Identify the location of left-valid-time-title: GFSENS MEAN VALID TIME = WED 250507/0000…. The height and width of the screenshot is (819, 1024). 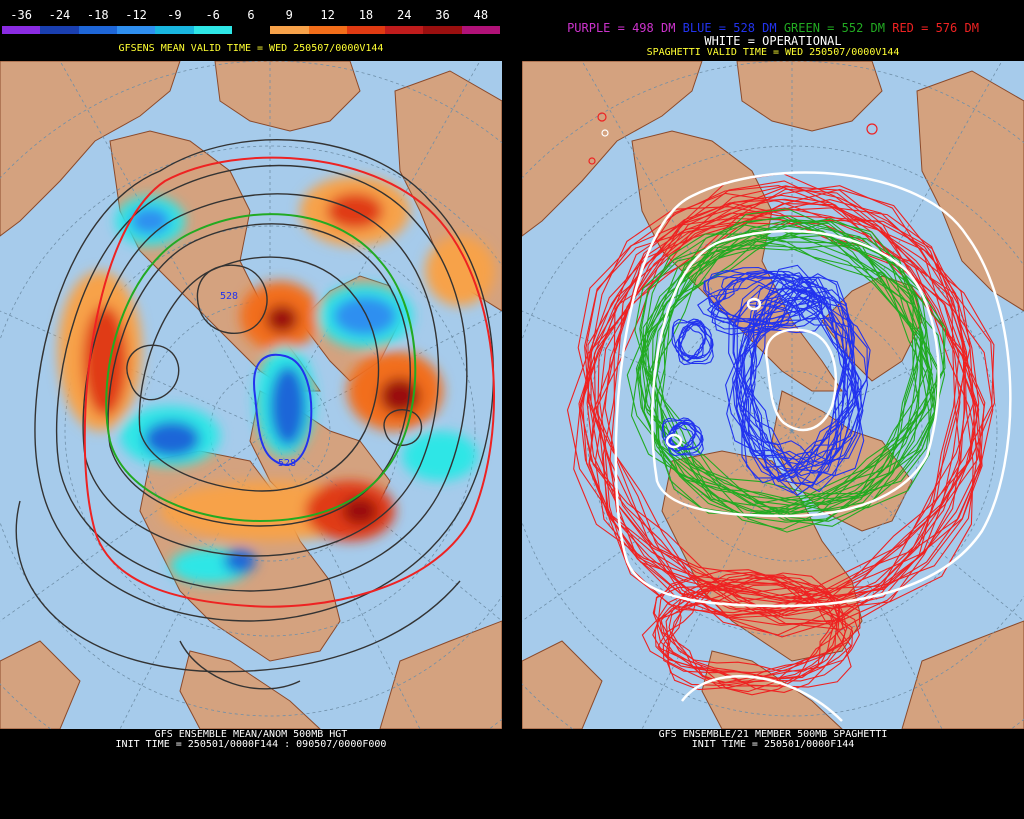
(251, 48).